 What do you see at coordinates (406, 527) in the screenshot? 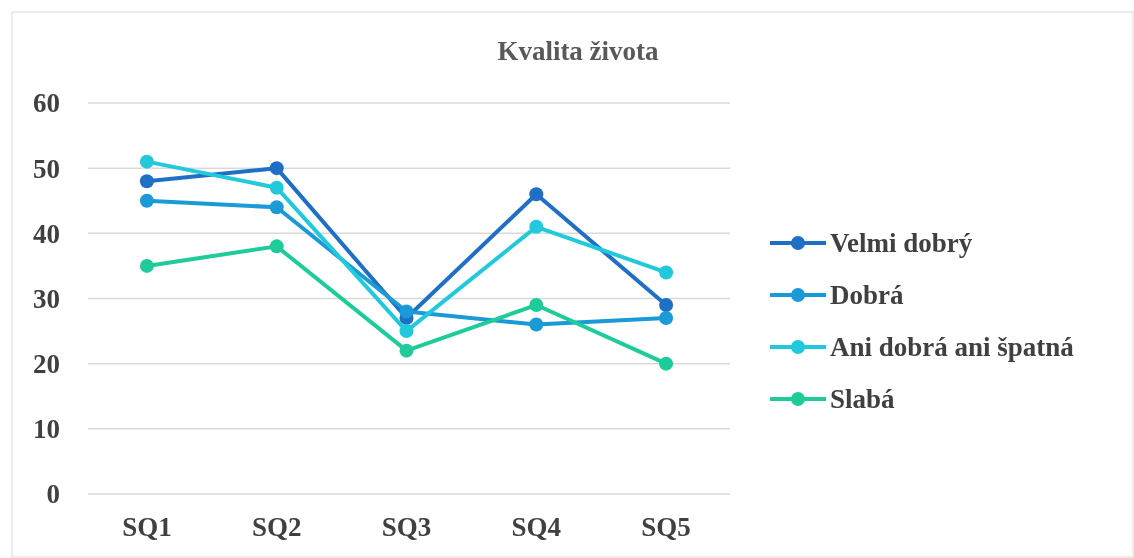
I see `x-tick-label: SQ3` at bounding box center [406, 527].